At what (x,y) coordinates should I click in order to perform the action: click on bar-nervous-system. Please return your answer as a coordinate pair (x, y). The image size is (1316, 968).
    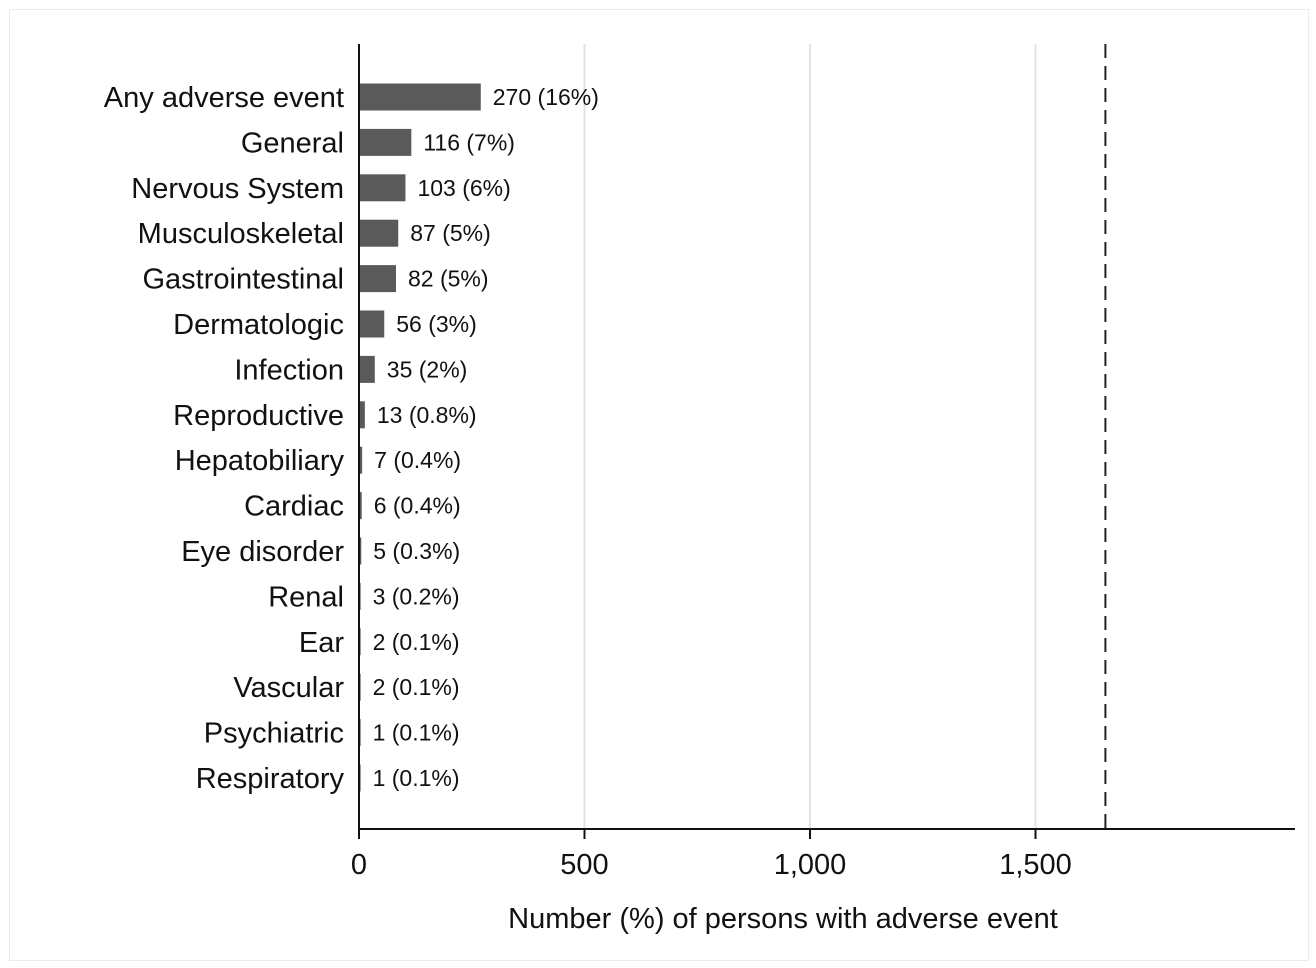
    Looking at the image, I should click on (382, 188).